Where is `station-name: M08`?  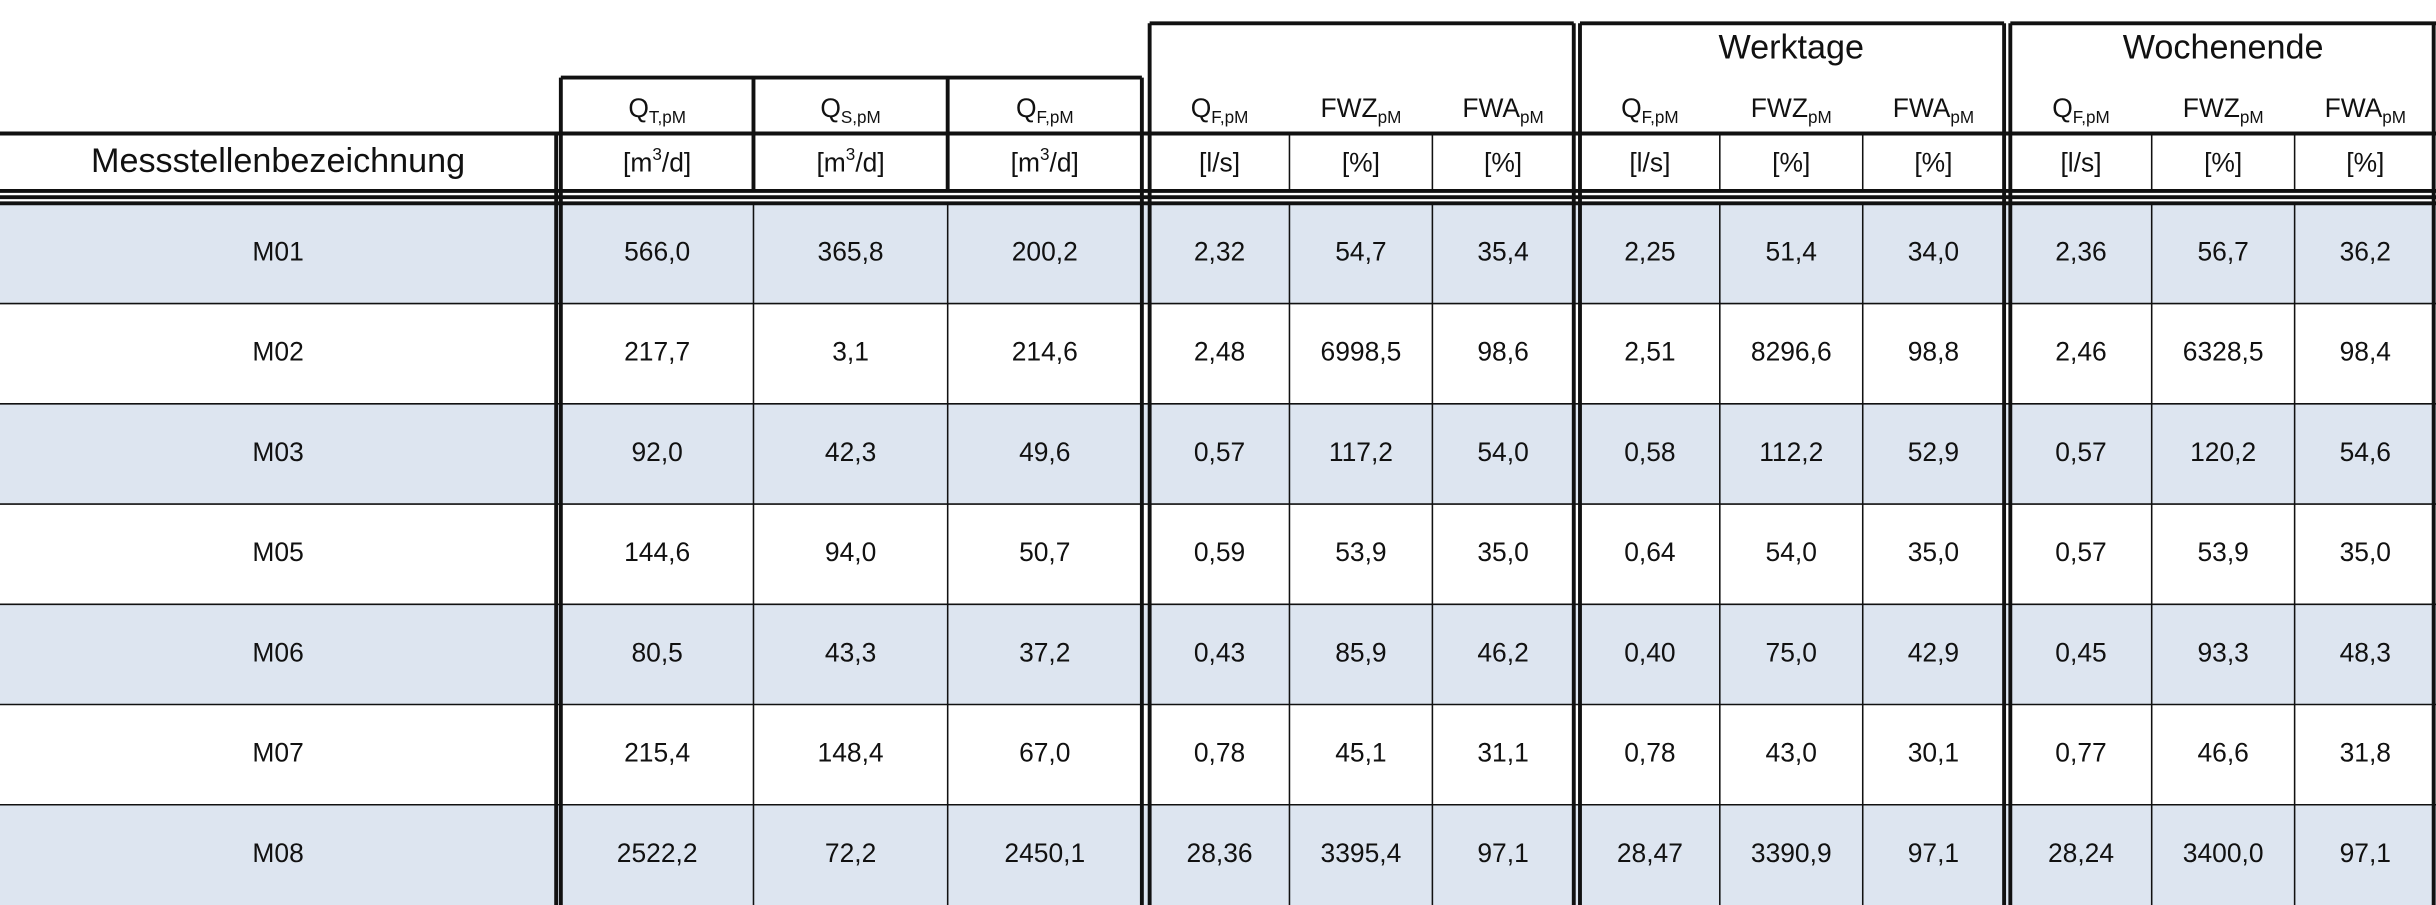
station-name: M08 is located at coordinates (277, 853).